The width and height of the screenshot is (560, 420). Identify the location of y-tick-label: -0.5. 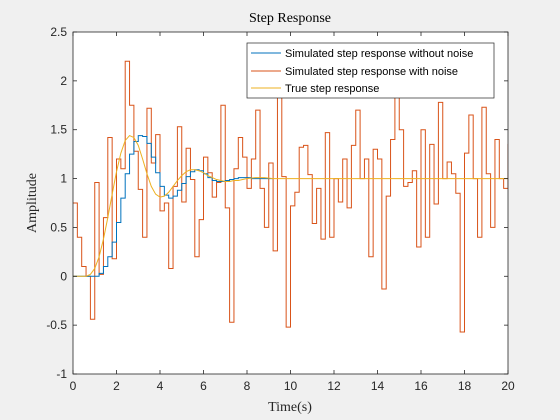
(56, 325).